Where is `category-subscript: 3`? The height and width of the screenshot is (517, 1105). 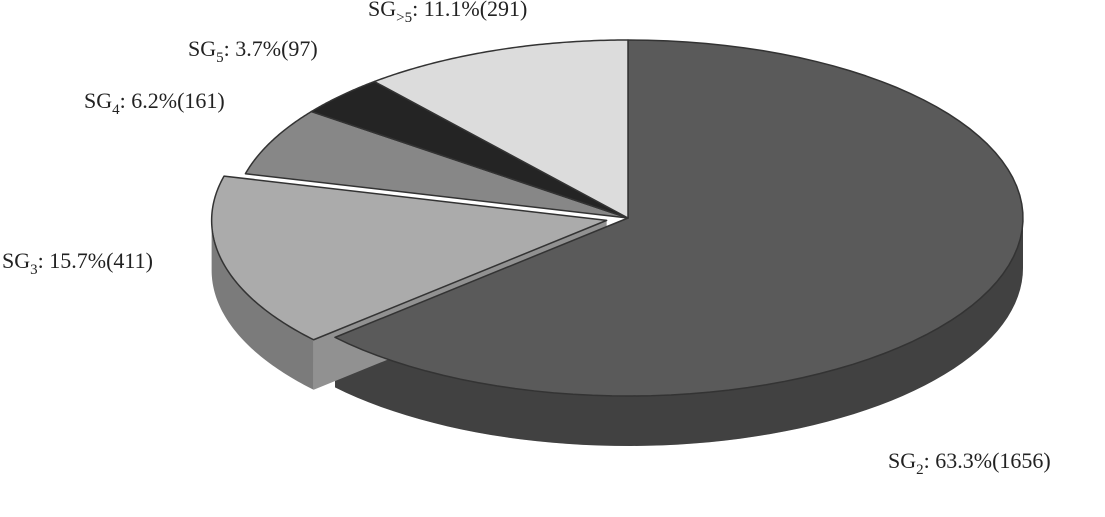
category-subscript: 3 is located at coordinates (34, 270).